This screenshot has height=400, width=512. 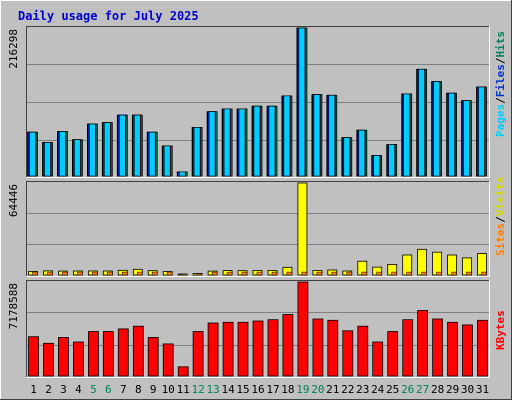 I want to click on x-tick-day-19: 19, so click(x=302, y=389).